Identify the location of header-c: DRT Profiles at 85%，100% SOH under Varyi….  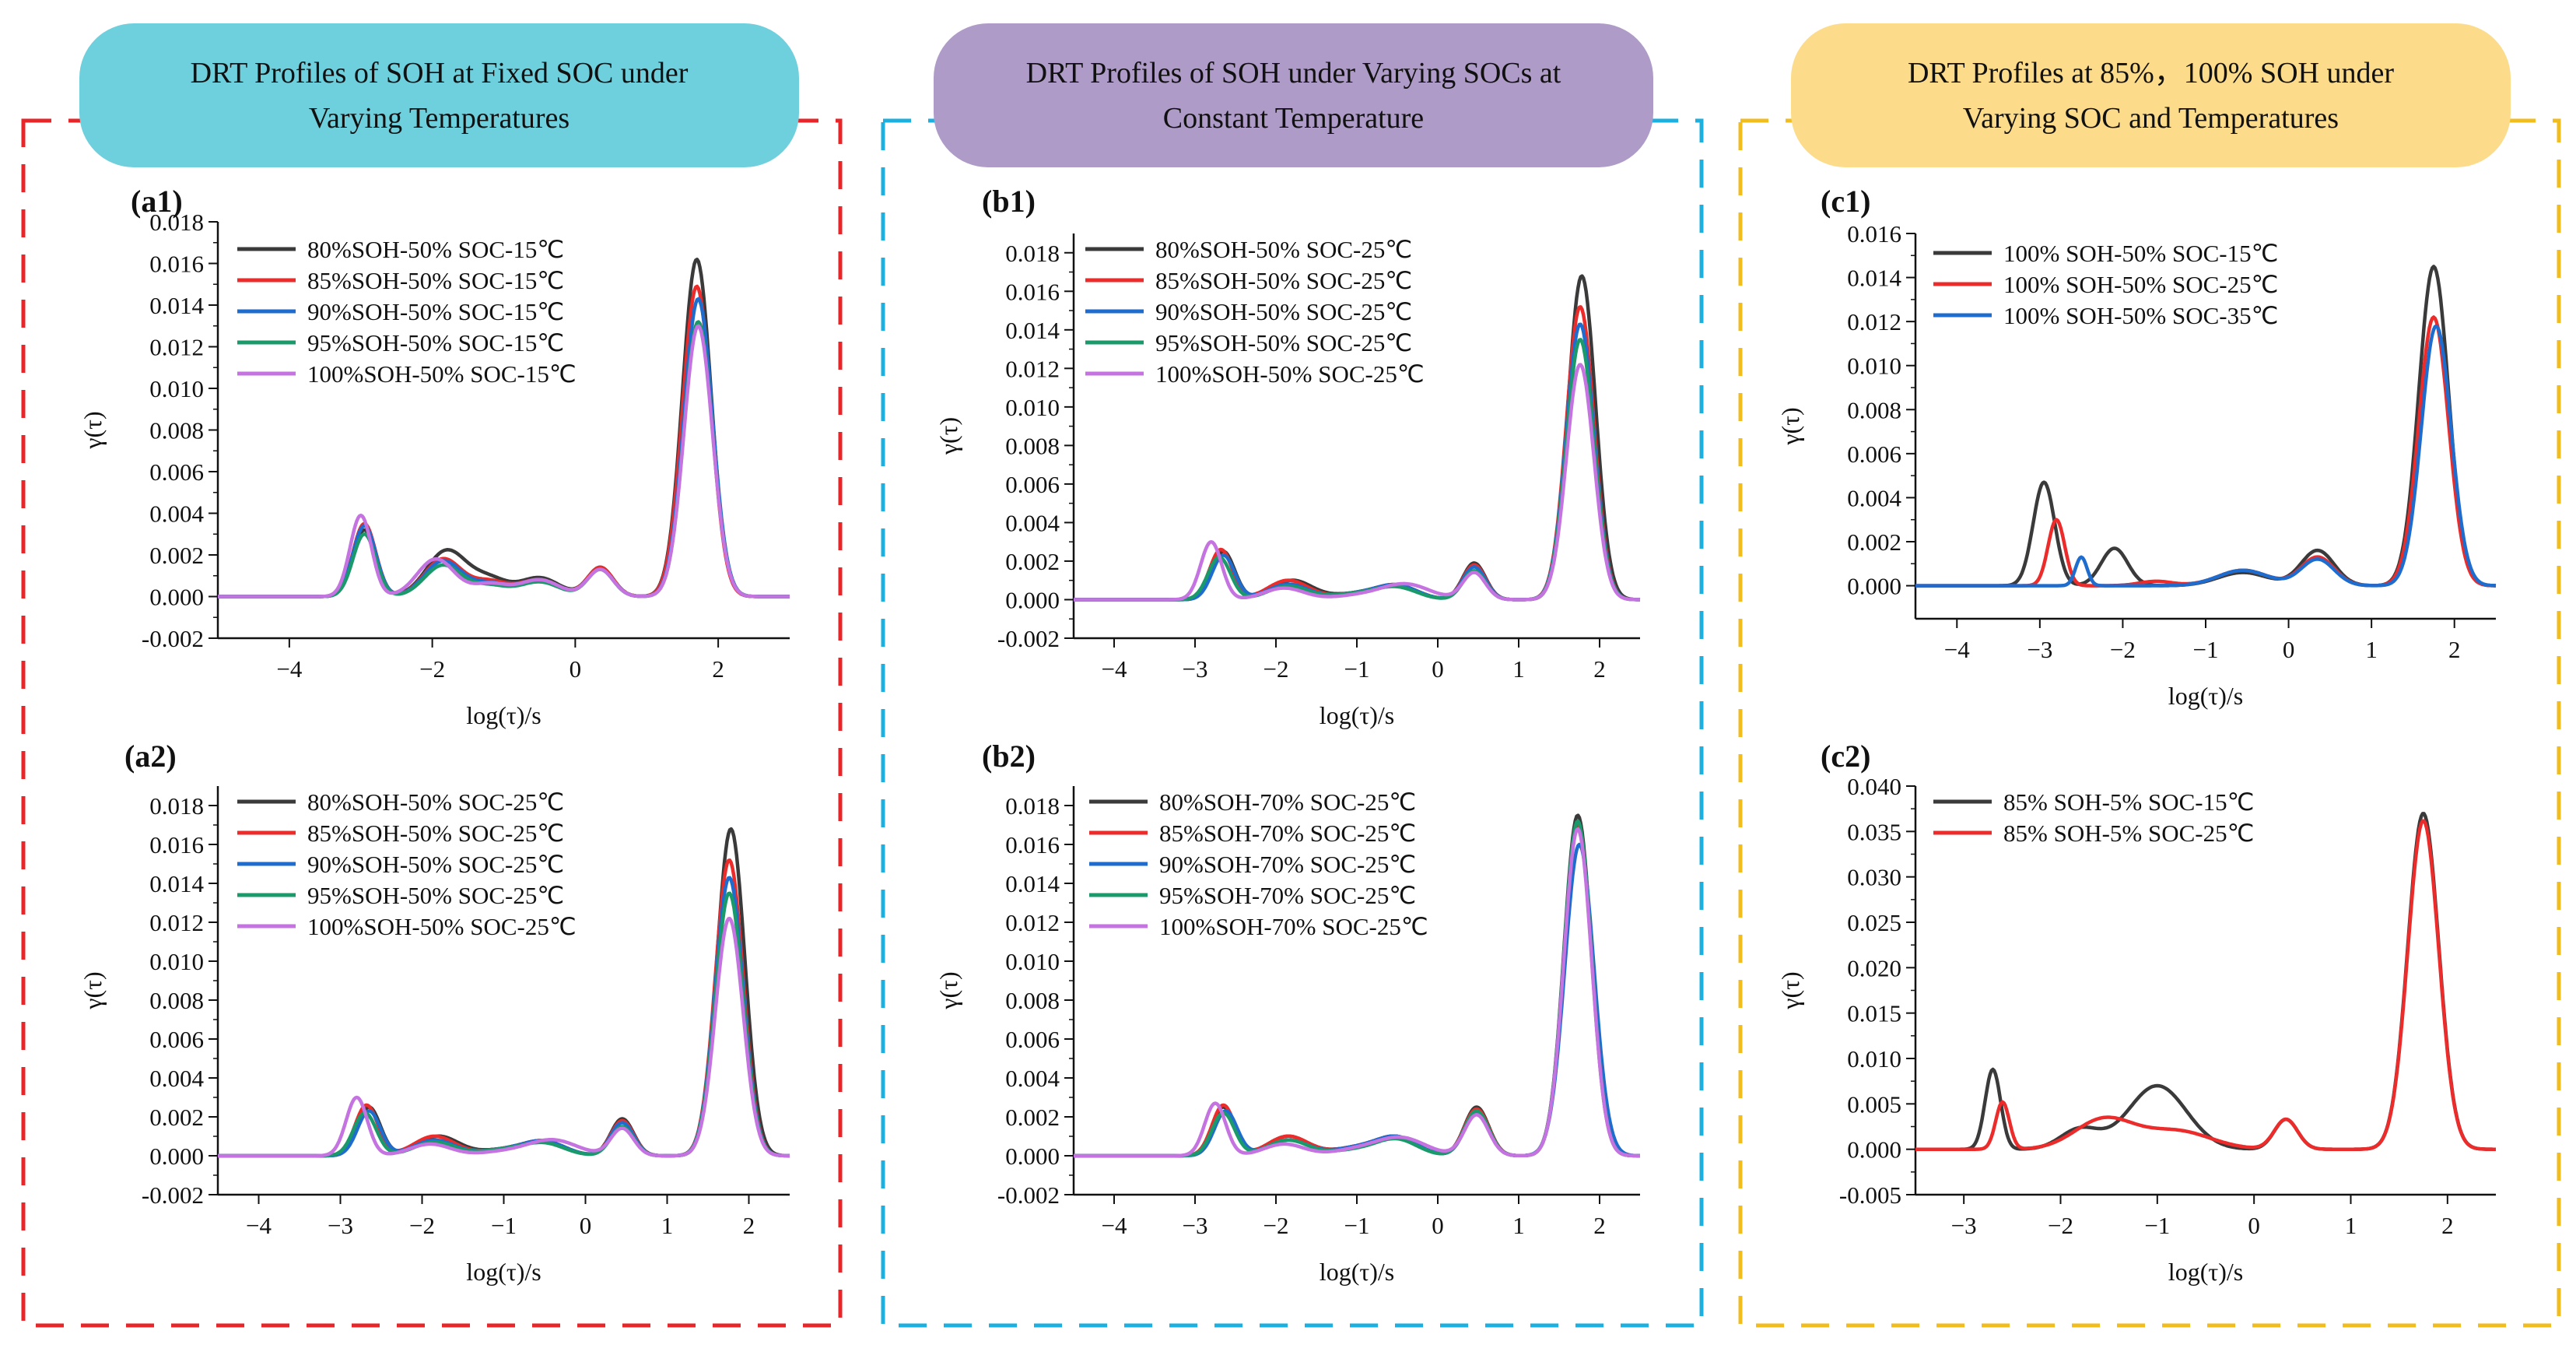
(2151, 95).